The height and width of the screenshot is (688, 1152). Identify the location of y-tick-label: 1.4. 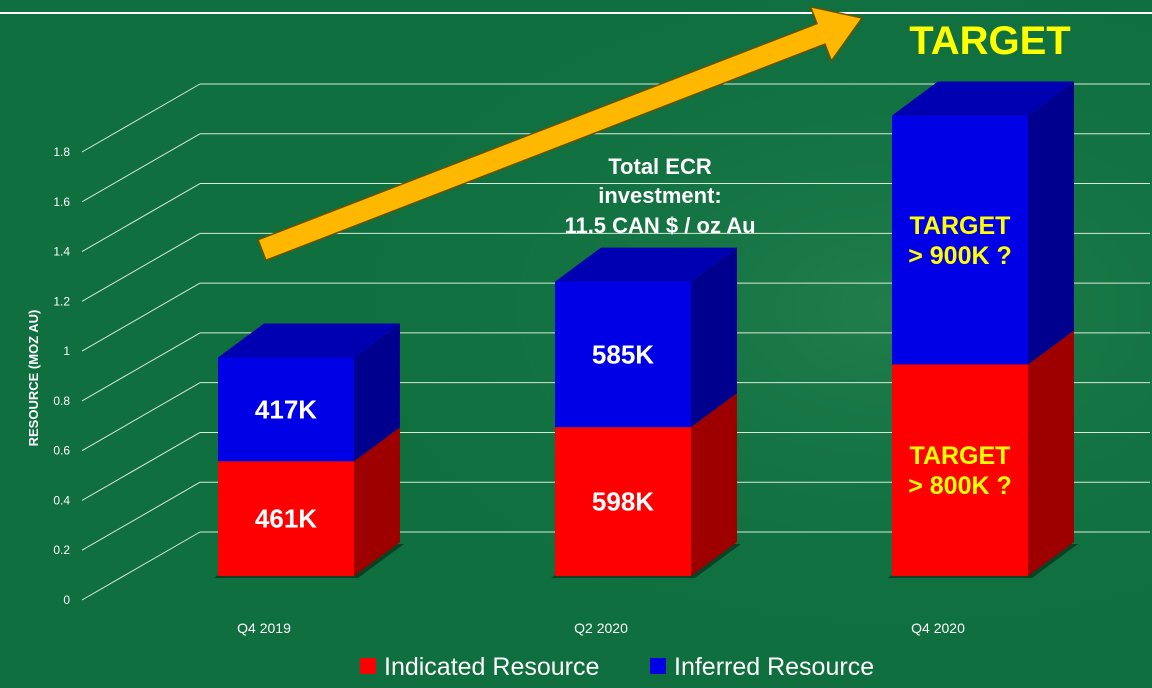
(61, 252).